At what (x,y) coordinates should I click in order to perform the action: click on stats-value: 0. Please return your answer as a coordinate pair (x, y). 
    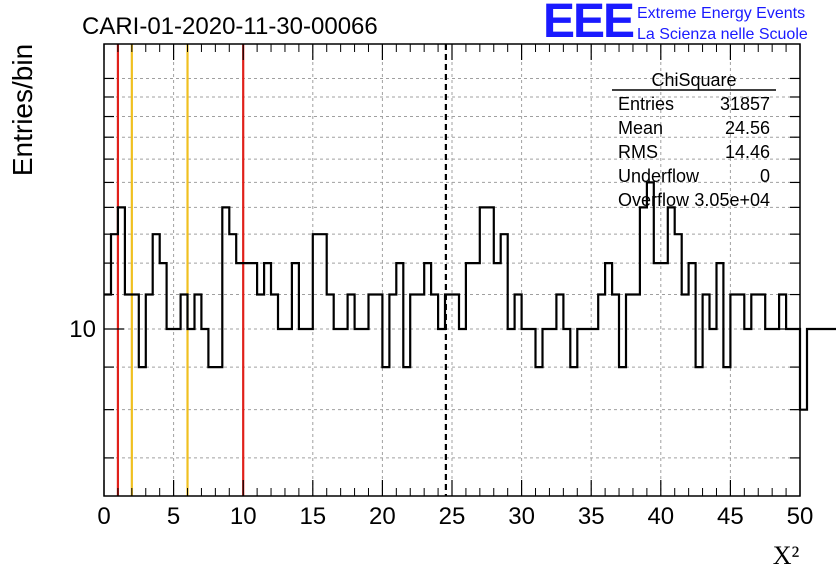
    Looking at the image, I should click on (765, 176).